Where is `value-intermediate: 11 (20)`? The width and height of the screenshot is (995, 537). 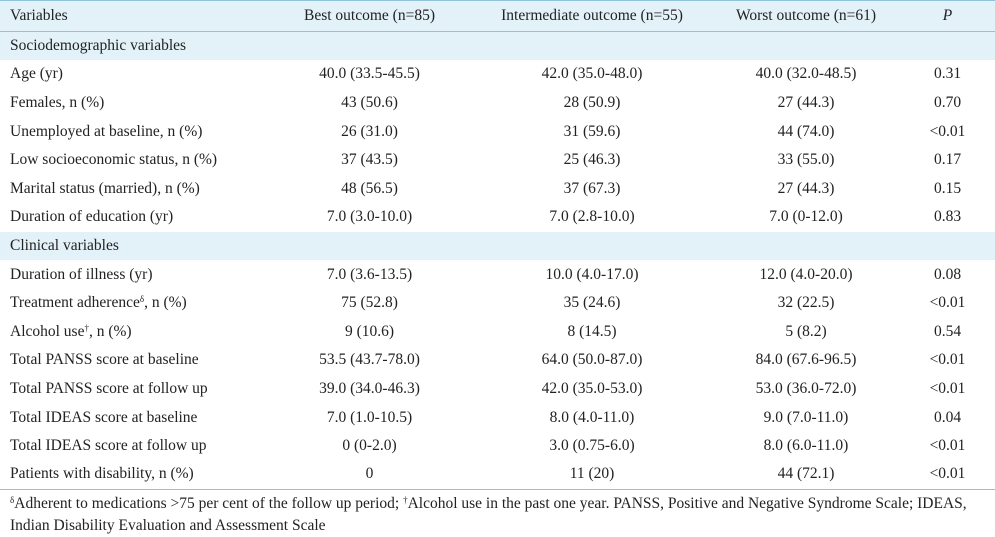 value-intermediate: 11 (20) is located at coordinates (592, 475).